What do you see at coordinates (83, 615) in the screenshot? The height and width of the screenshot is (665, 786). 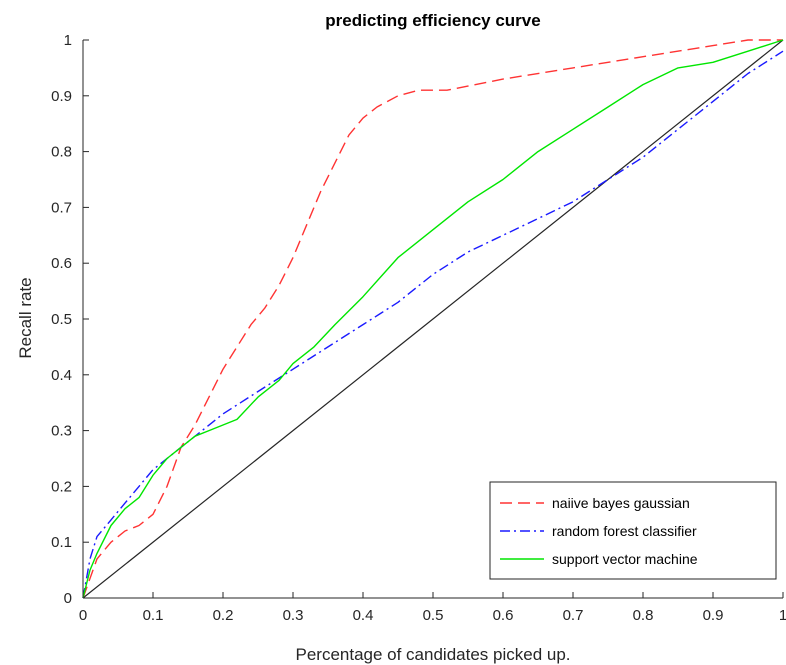 I see `x-tick-label: 0` at bounding box center [83, 615].